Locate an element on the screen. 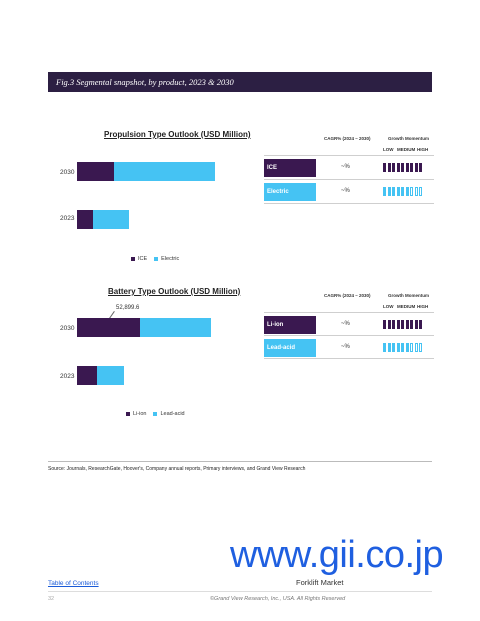 This screenshot has width=480, height=621. bar-2030-lead-acid is located at coordinates (175, 327).